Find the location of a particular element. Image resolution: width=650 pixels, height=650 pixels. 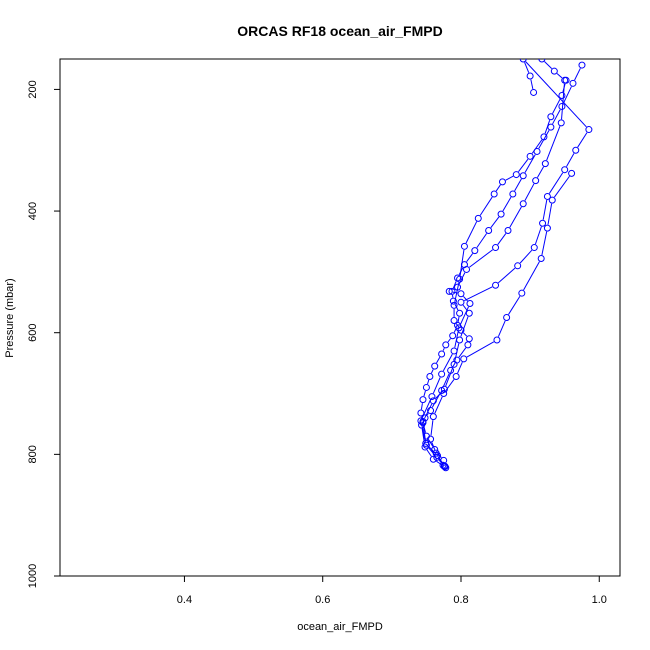

y-tick-label: 1000 is located at coordinates (33, 576).